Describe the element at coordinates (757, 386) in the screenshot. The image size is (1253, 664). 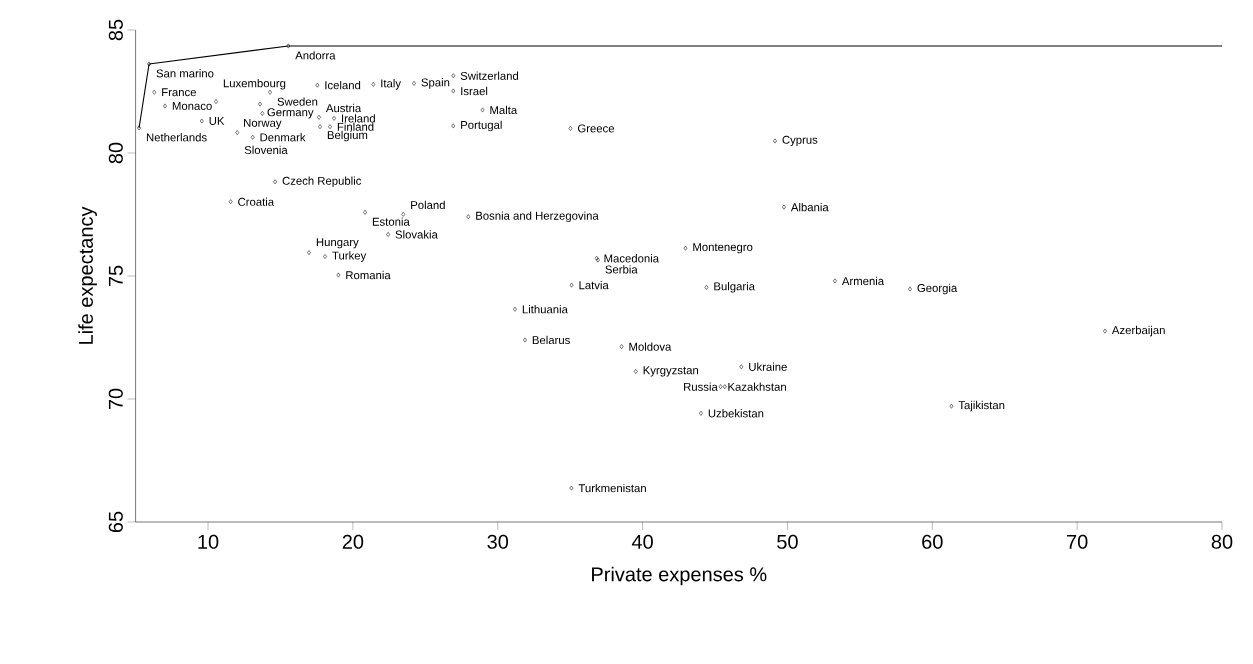
I see `annotation: Kazakhstan` at that location.